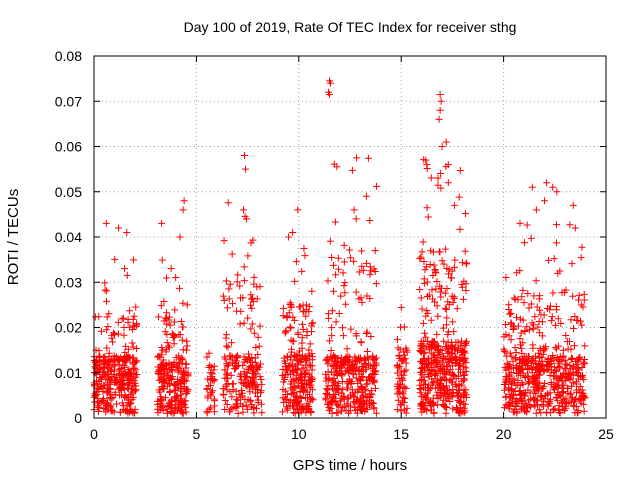  What do you see at coordinates (606, 434) in the screenshot?
I see `x-tick-label: 25` at bounding box center [606, 434].